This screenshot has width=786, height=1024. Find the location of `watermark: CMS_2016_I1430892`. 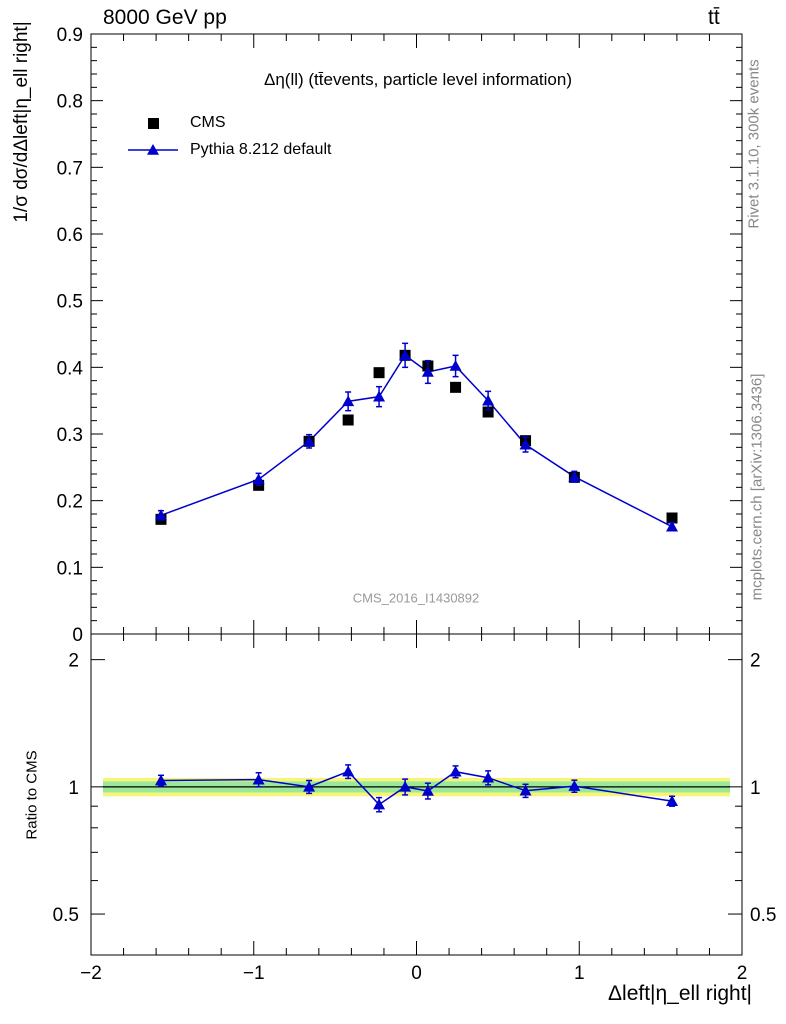

watermark: CMS_2016_I1430892 is located at coordinates (416, 598).